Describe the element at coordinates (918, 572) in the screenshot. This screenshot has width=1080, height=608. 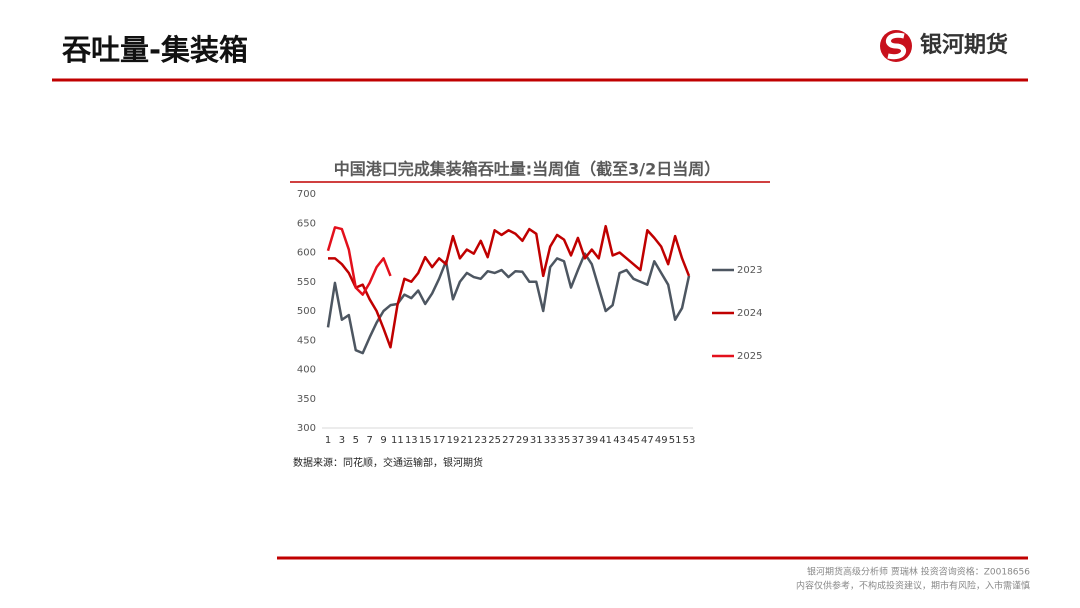
I see `footer-line: 银河期货高级分析师 贾瑞林 投资咨询资格：Z0018656` at that location.